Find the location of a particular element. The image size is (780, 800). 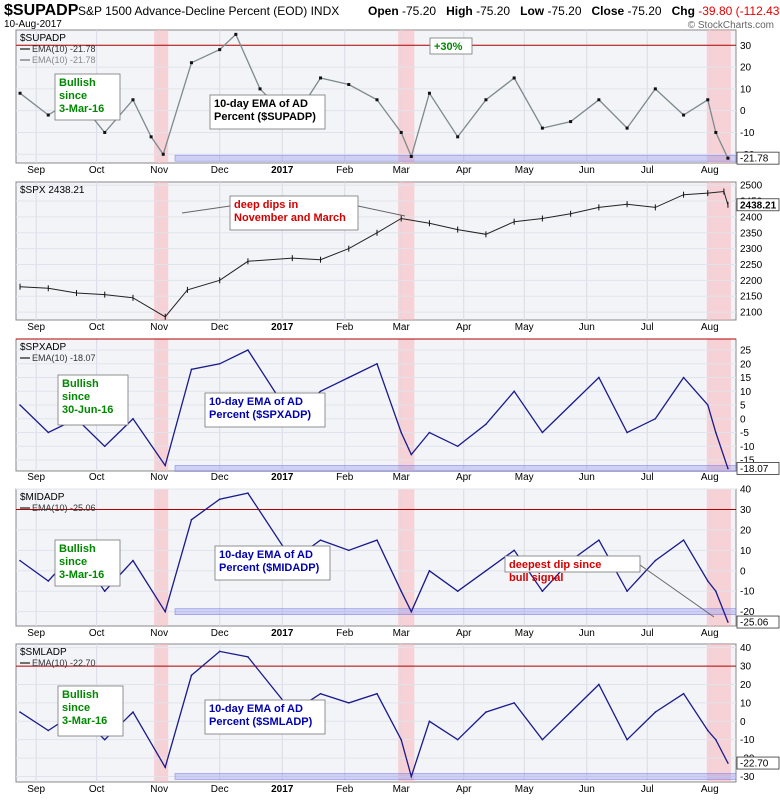

y-tick-label: 30 is located at coordinates (746, 46).